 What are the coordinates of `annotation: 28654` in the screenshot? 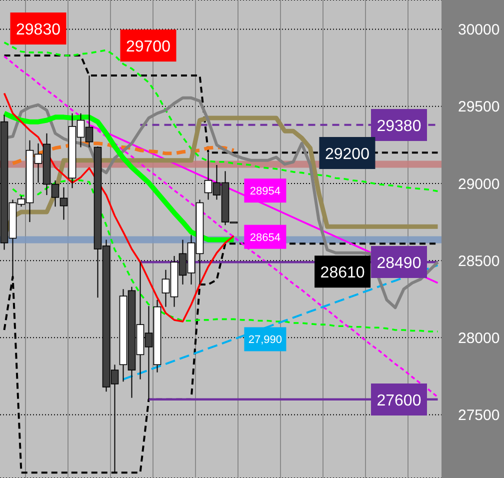 It's located at (265, 238).